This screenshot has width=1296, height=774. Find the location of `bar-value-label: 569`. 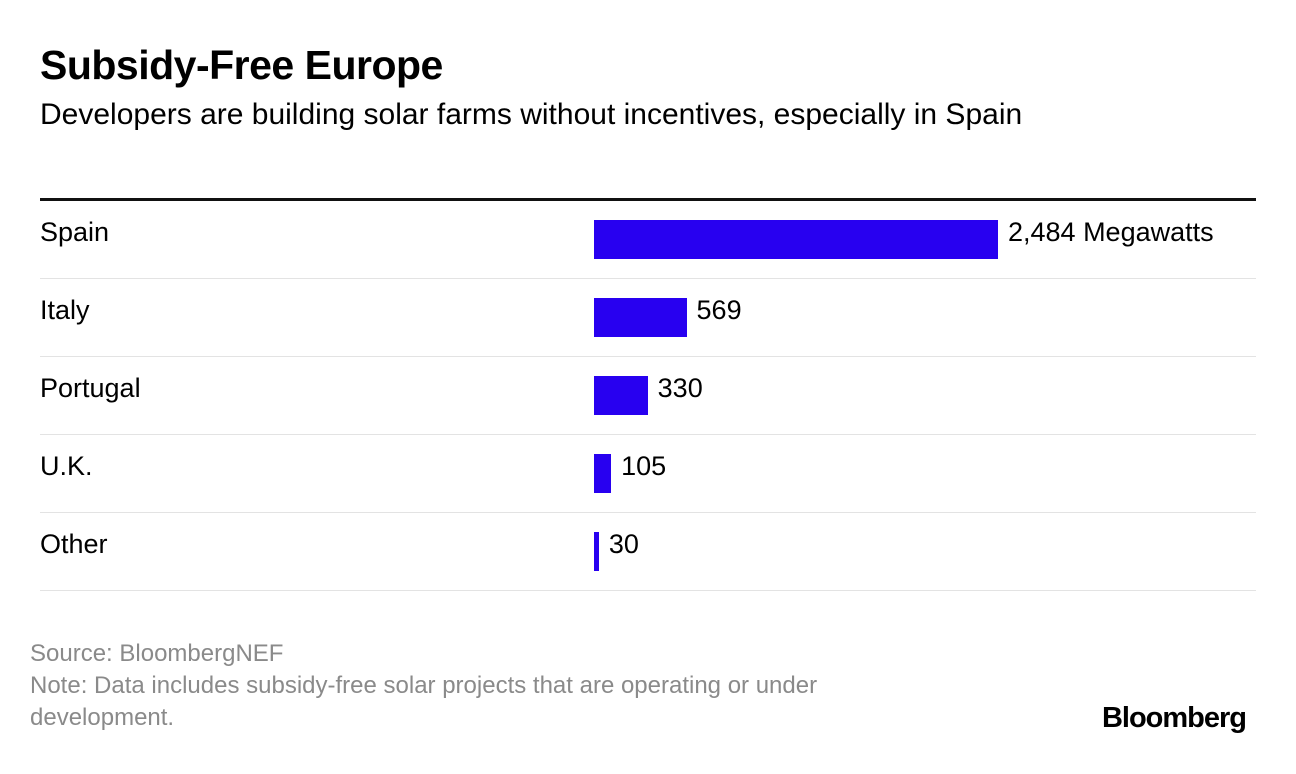

bar-value-label: 569 is located at coordinates (719, 310).